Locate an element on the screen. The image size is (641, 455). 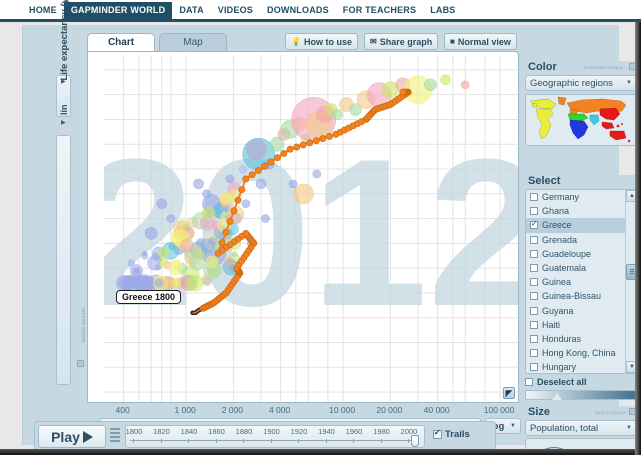
y-axis-source-icon is located at coordinates (80, 363).